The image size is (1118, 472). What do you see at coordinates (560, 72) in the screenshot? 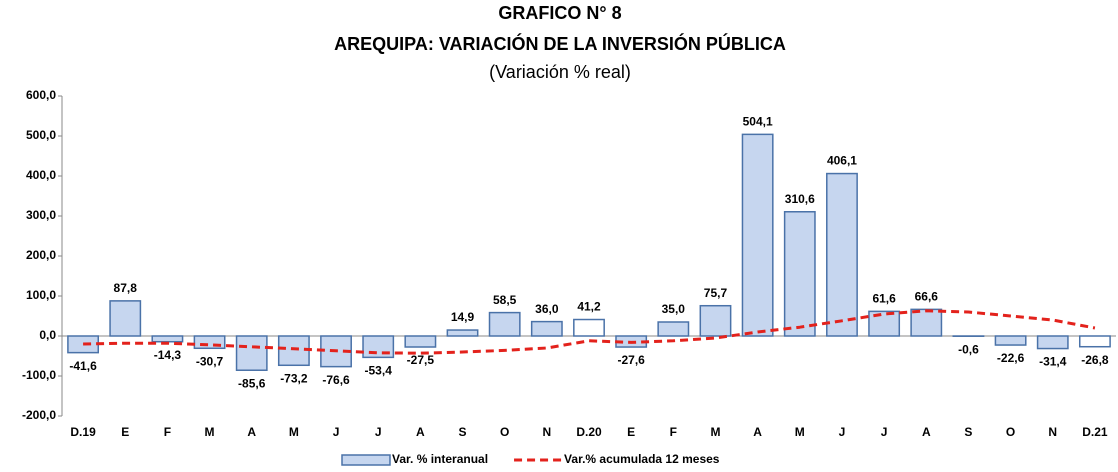
I see `chart-note: (Variación % real)` at bounding box center [560, 72].